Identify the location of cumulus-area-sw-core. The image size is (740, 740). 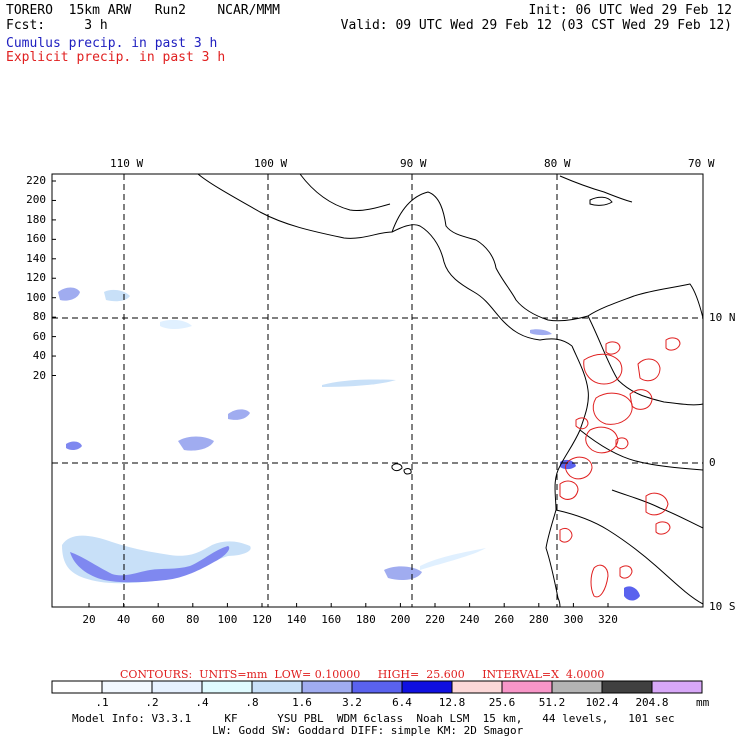
(150, 564).